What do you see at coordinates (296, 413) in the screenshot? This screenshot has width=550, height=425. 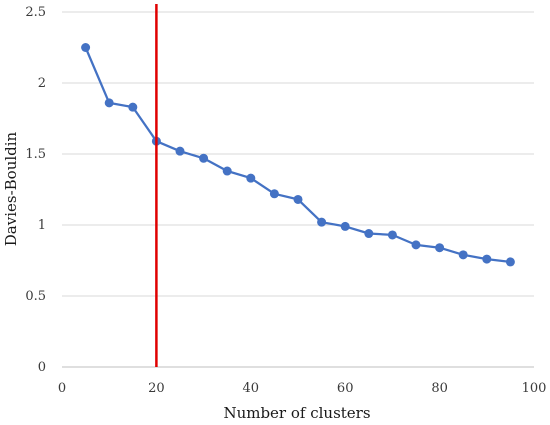 I see `x-axis-title: Number of clusters` at bounding box center [296, 413].